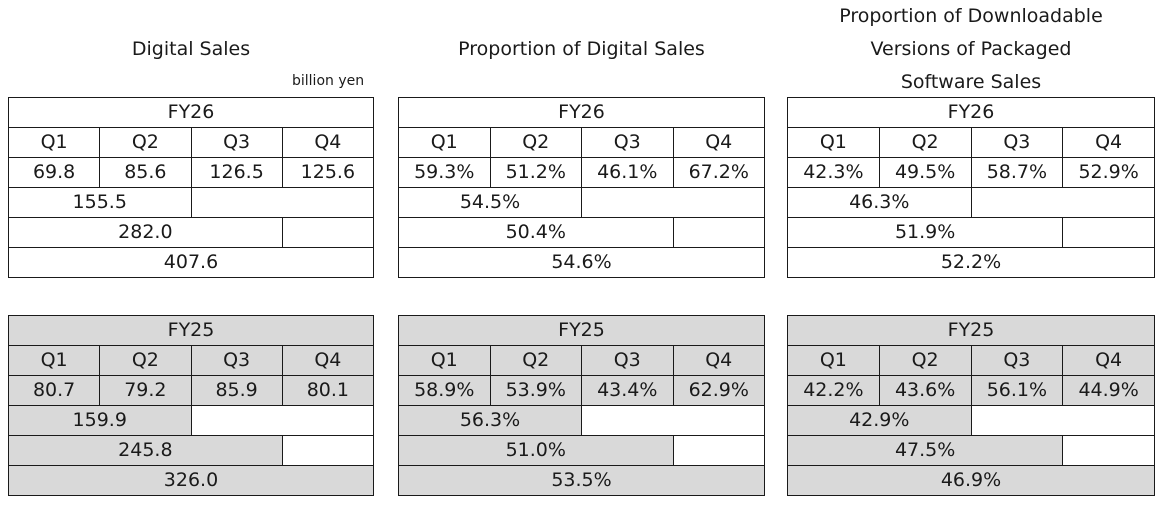 This screenshot has width=1162, height=508. What do you see at coordinates (490, 203) in the screenshot?
I see `first-half-total: 54.5%` at bounding box center [490, 203].